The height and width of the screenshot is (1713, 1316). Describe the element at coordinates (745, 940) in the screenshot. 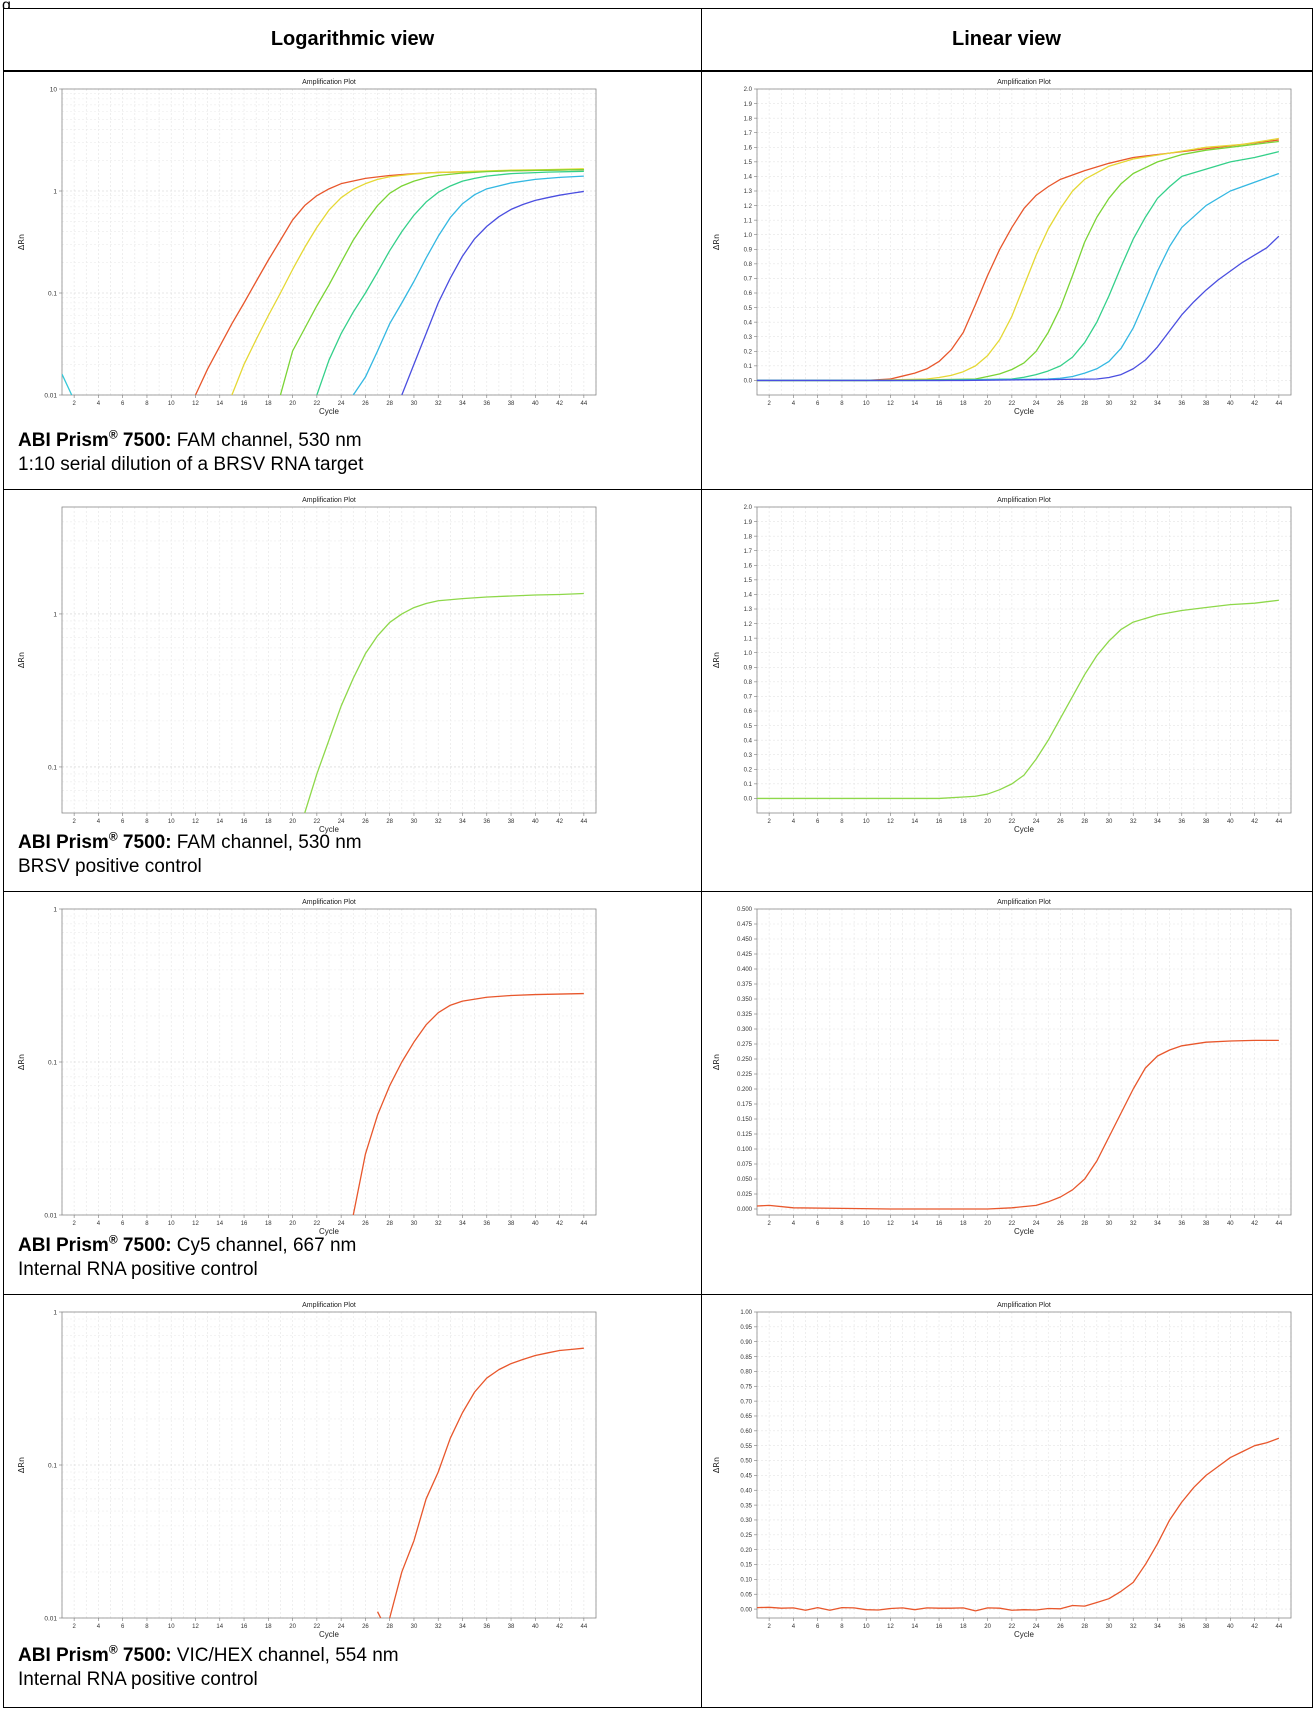

I see `y-tick-label: 0.450` at that location.